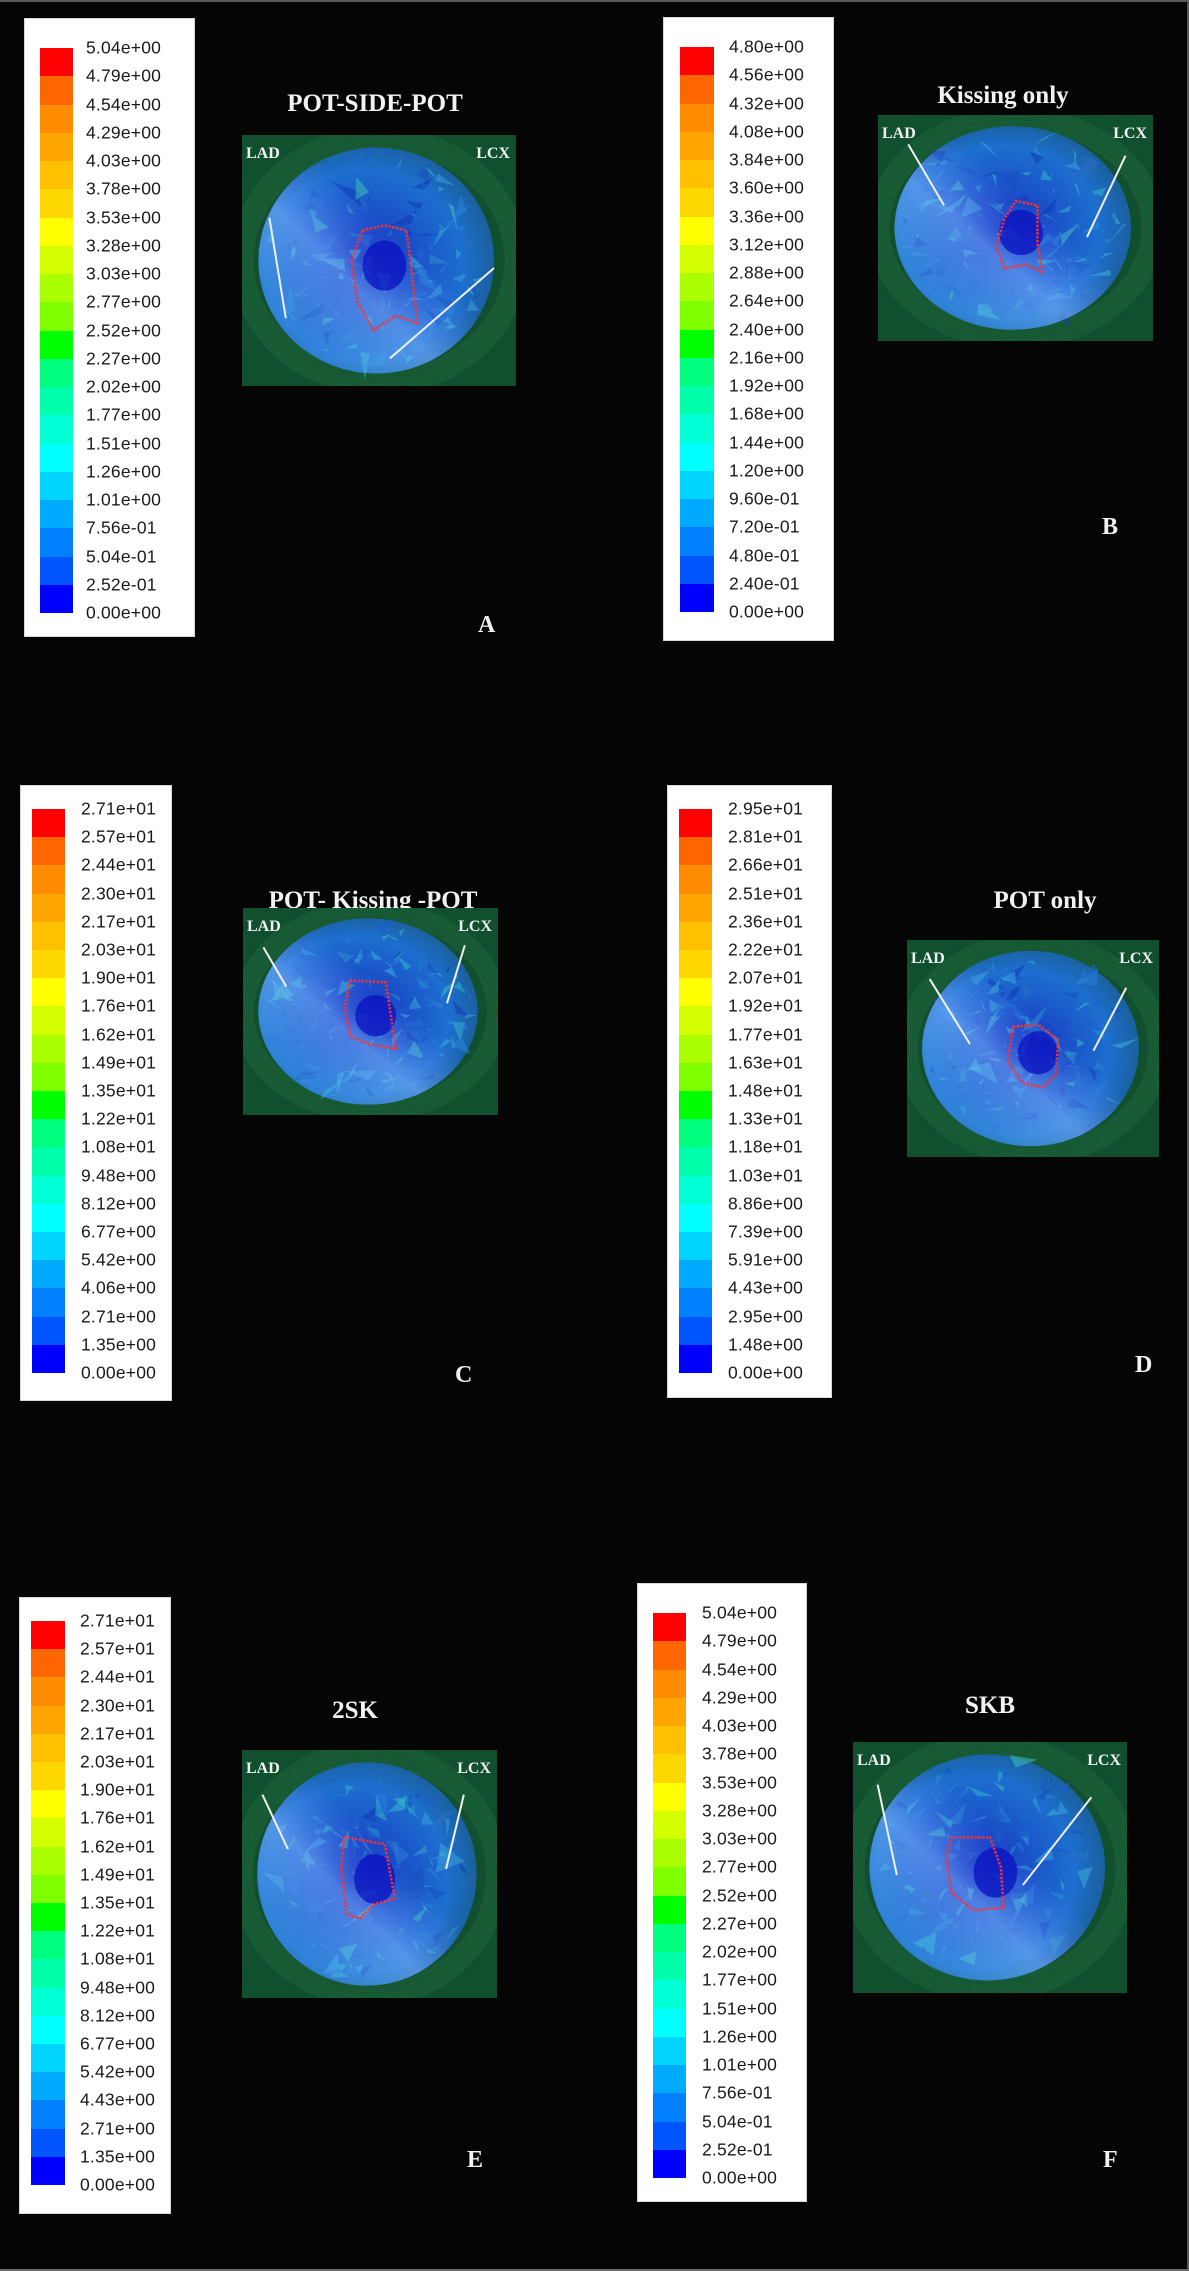 The width and height of the screenshot is (1189, 2271). What do you see at coordinates (119, 864) in the screenshot?
I see `colorbar-tick-label: 2.44e+01` at bounding box center [119, 864].